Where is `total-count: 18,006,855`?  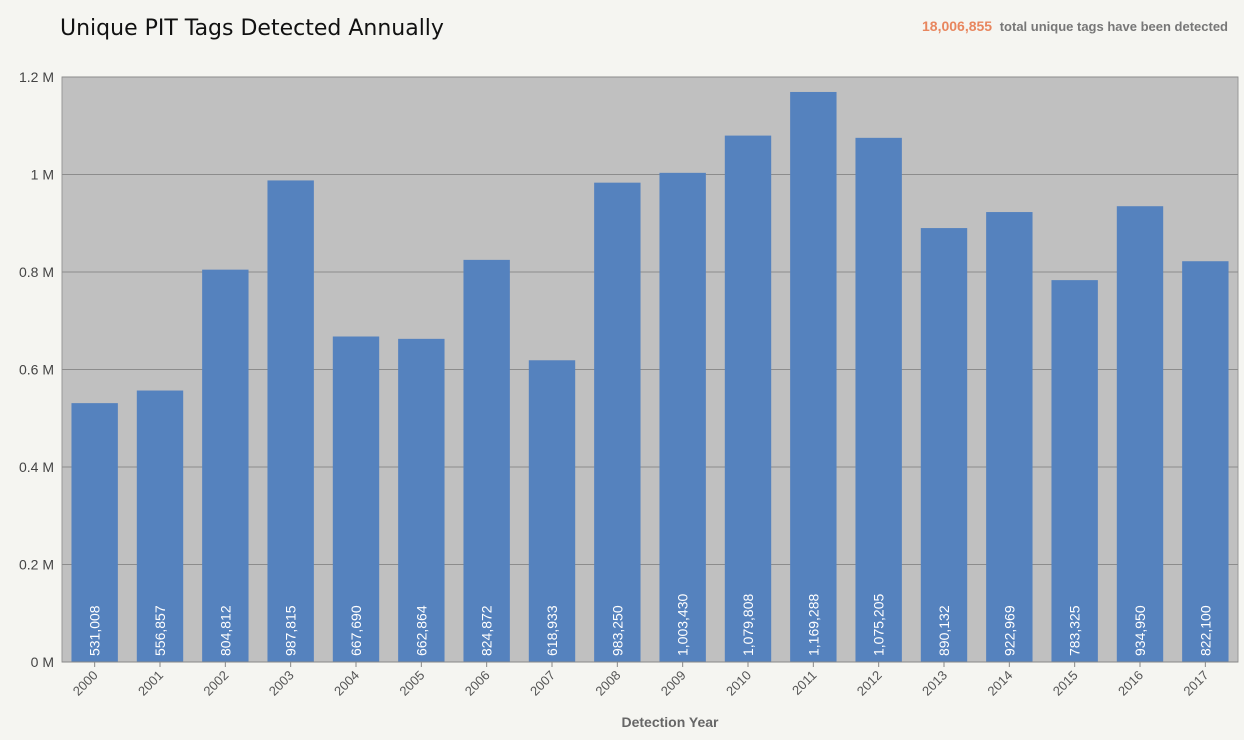
total-count: 18,006,855 is located at coordinates (957, 26).